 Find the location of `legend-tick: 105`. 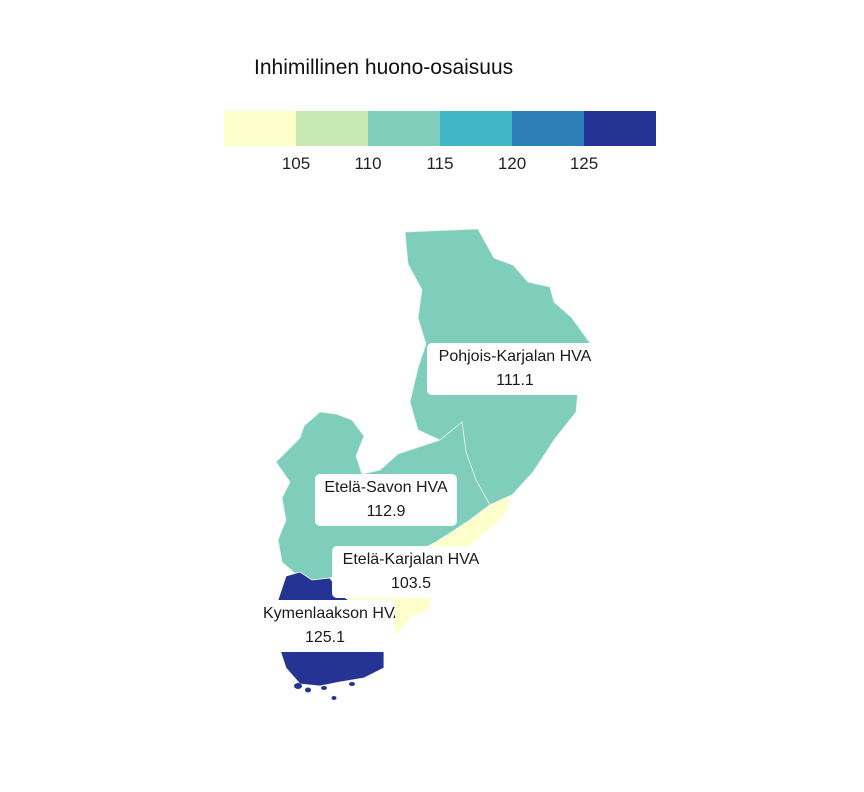

legend-tick: 105 is located at coordinates (296, 163).